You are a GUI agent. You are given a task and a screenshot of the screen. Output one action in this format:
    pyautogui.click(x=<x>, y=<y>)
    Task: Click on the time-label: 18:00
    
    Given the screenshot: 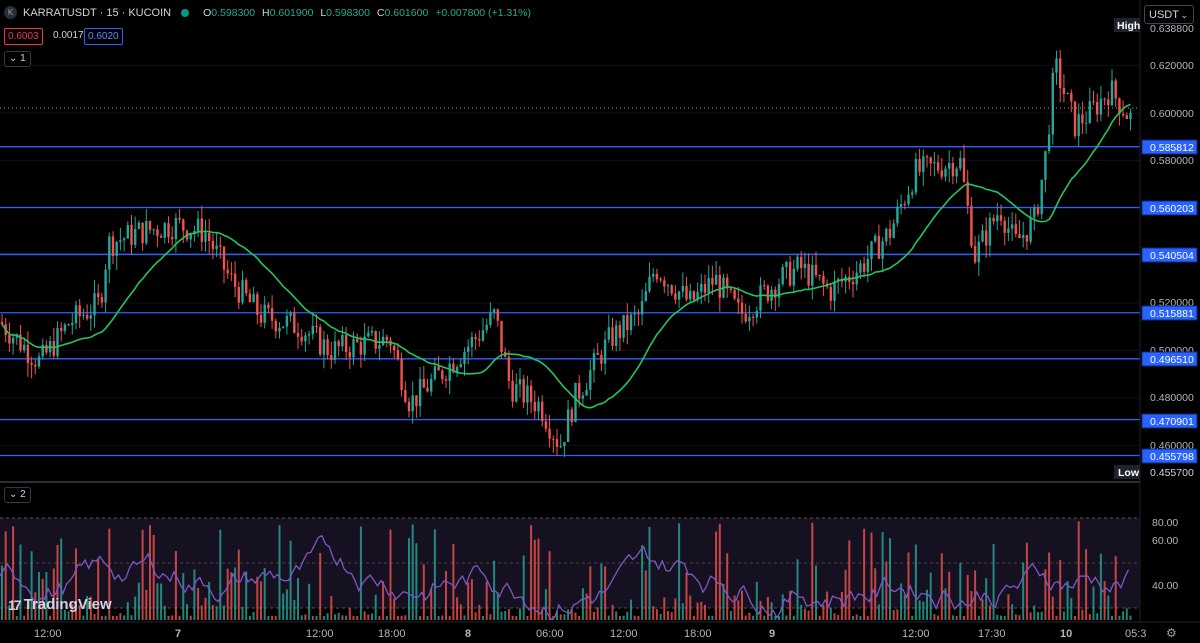 What is the action you would take?
    pyautogui.click(x=392, y=634)
    